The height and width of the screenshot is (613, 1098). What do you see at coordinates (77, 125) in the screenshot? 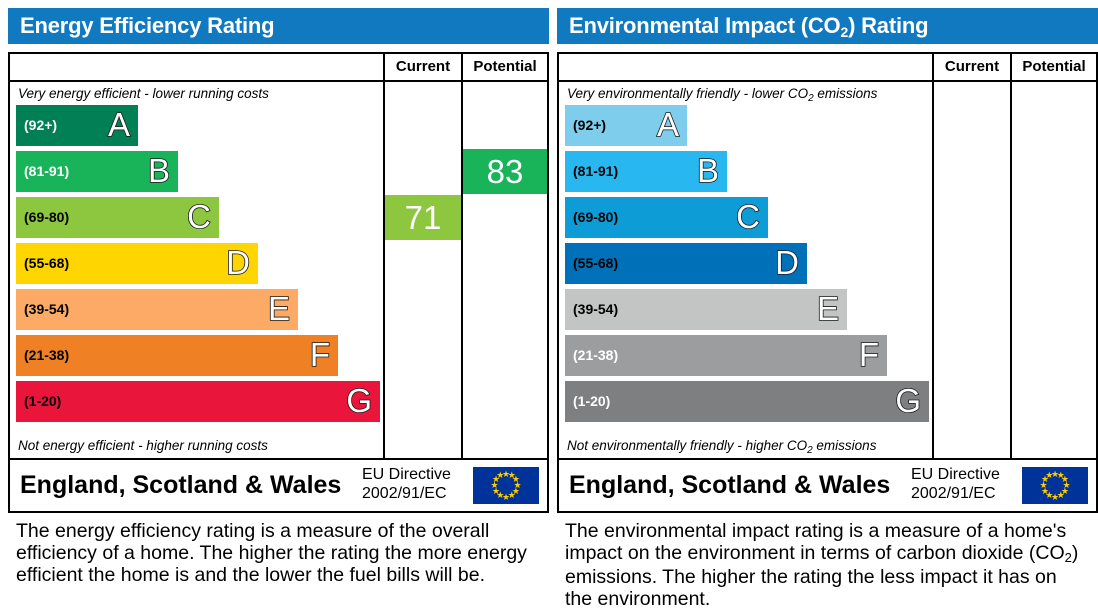
I see `energy-band-bar-a: (92+) A` at bounding box center [77, 125].